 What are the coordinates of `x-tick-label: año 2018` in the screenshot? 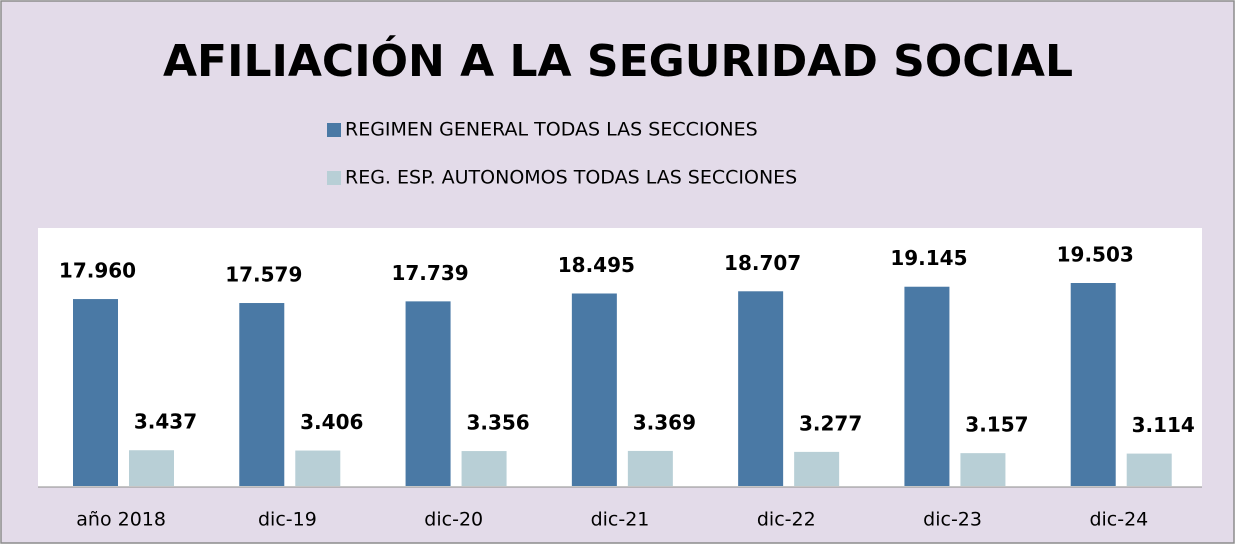 It's located at (121, 520).